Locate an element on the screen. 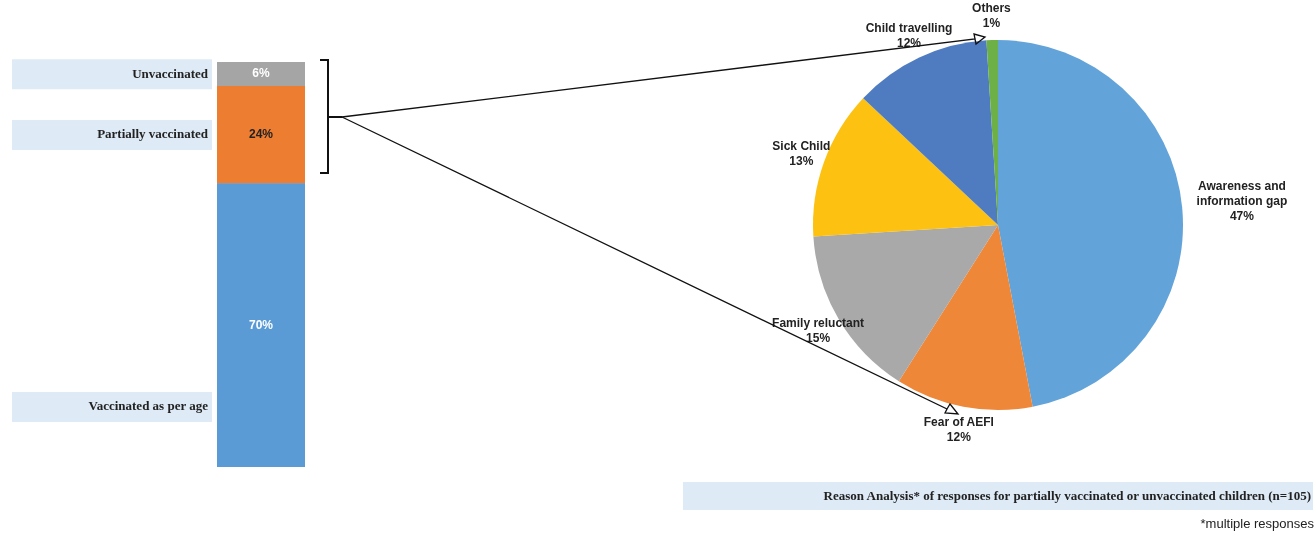  text: *multiple responses is located at coordinates (1257, 523).